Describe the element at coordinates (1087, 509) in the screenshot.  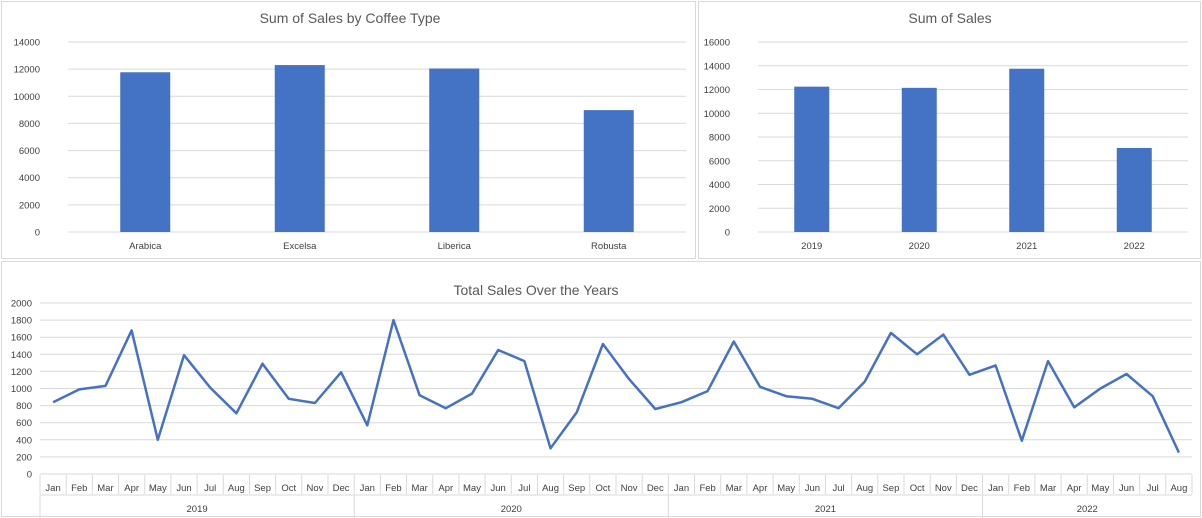
I see `x-tick-label-year: 2022` at that location.